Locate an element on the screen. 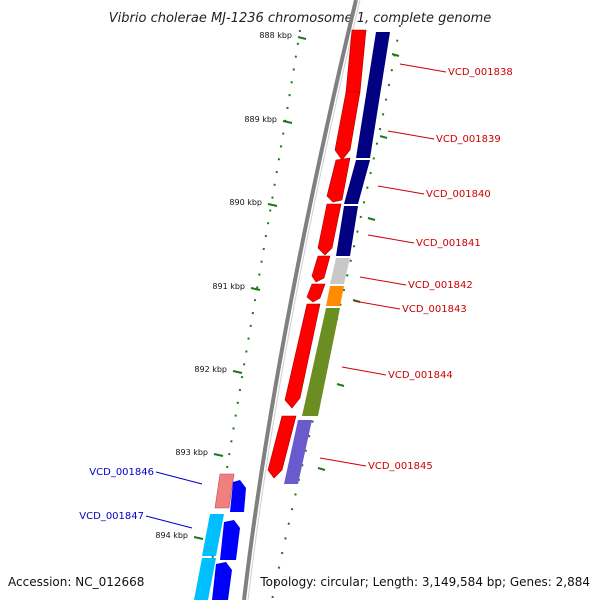 This screenshot has width=600, height=600. gene-label-001844: VCD_001844 is located at coordinates (420, 375).